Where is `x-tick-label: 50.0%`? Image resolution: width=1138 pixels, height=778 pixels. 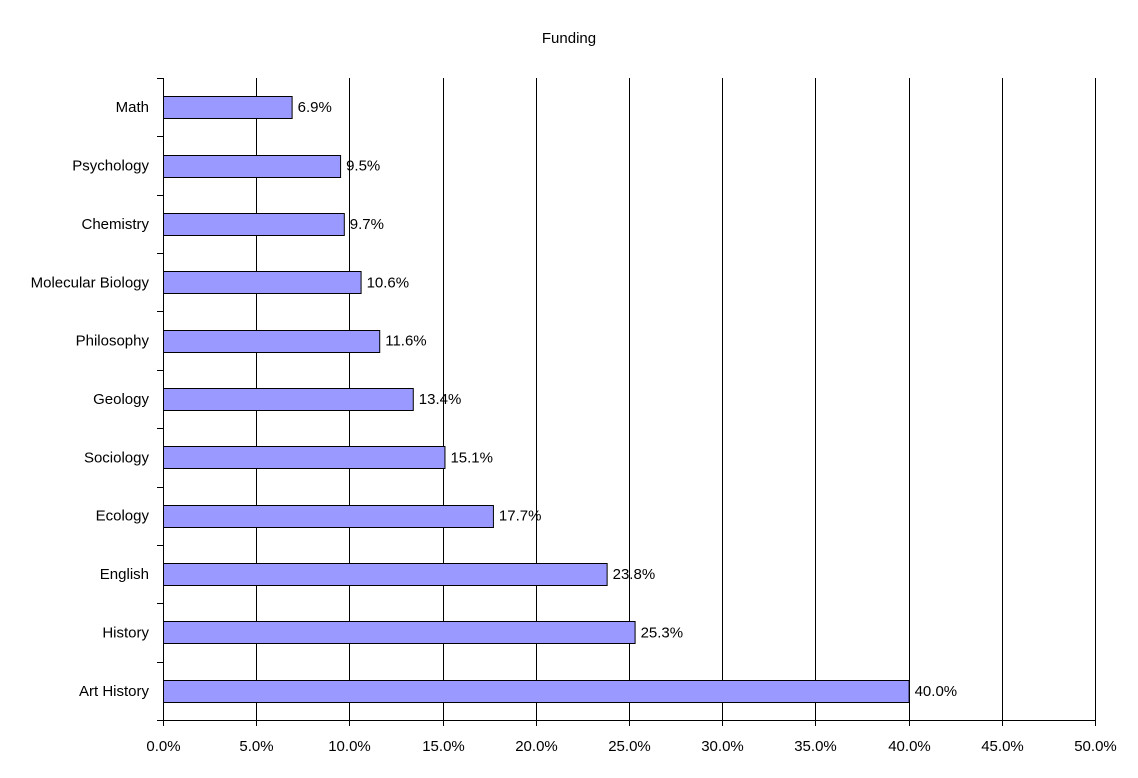
x-tick-label: 50.0% is located at coordinates (1095, 746).